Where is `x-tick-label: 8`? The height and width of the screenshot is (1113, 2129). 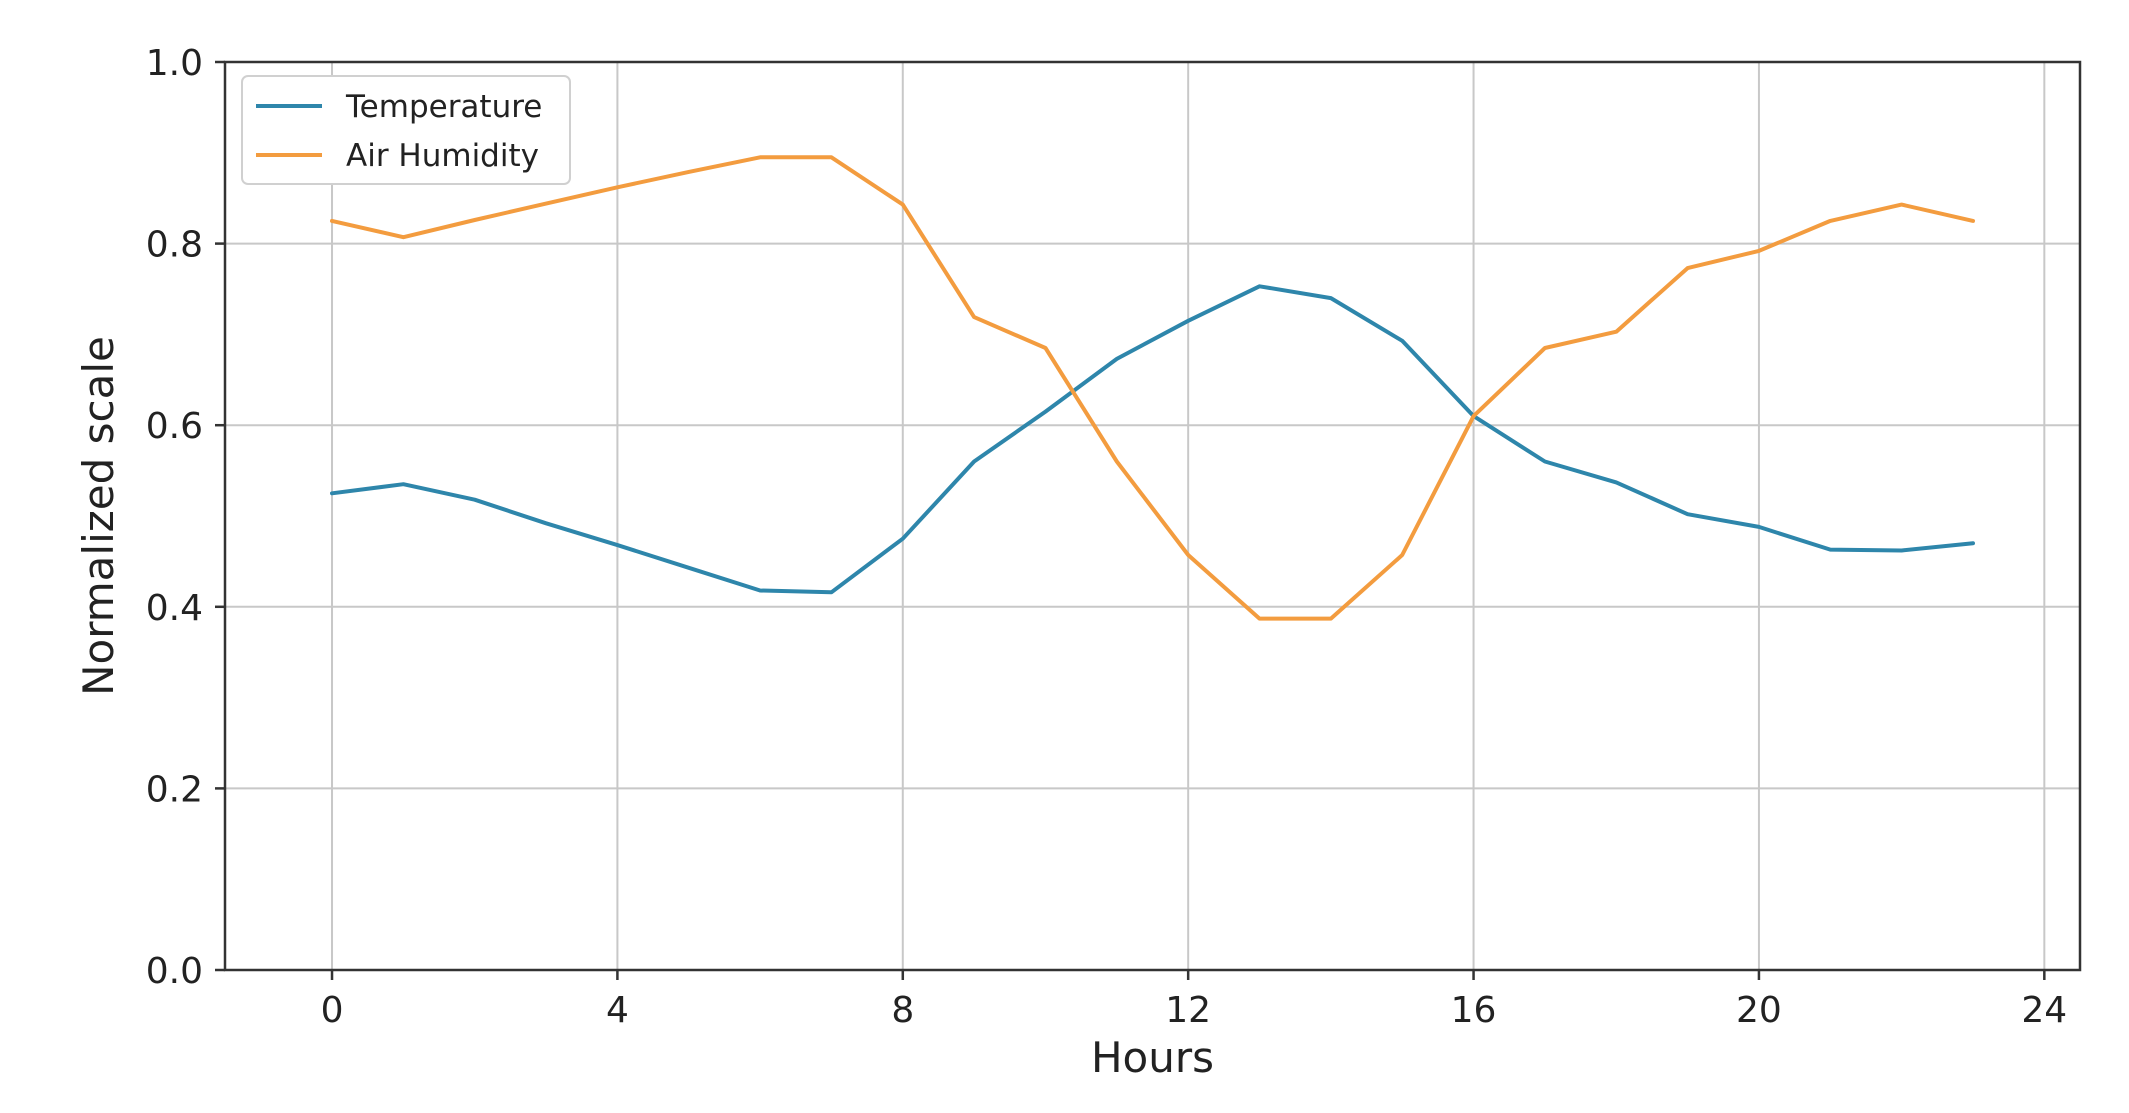 x-tick-label: 8 is located at coordinates (902, 1010).